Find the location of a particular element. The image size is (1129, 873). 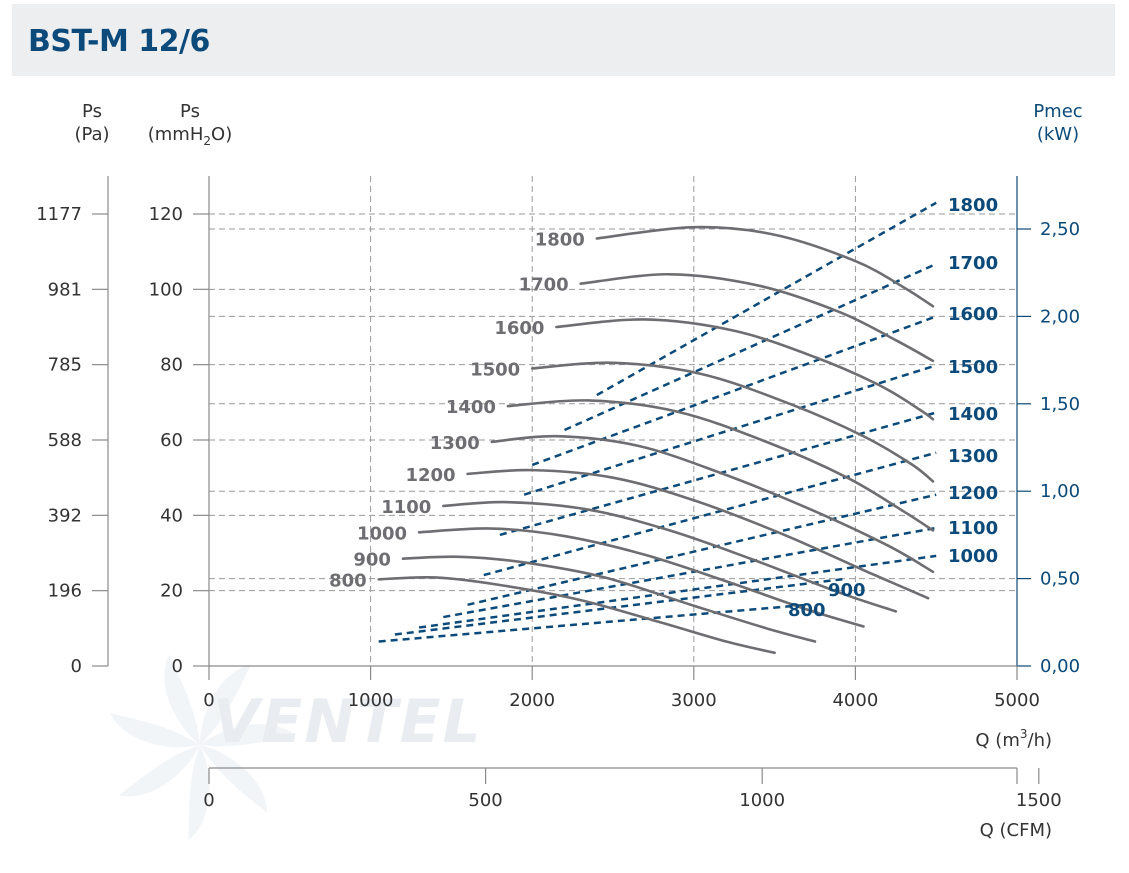

power-label-1700: 1700 is located at coordinates (973, 263).